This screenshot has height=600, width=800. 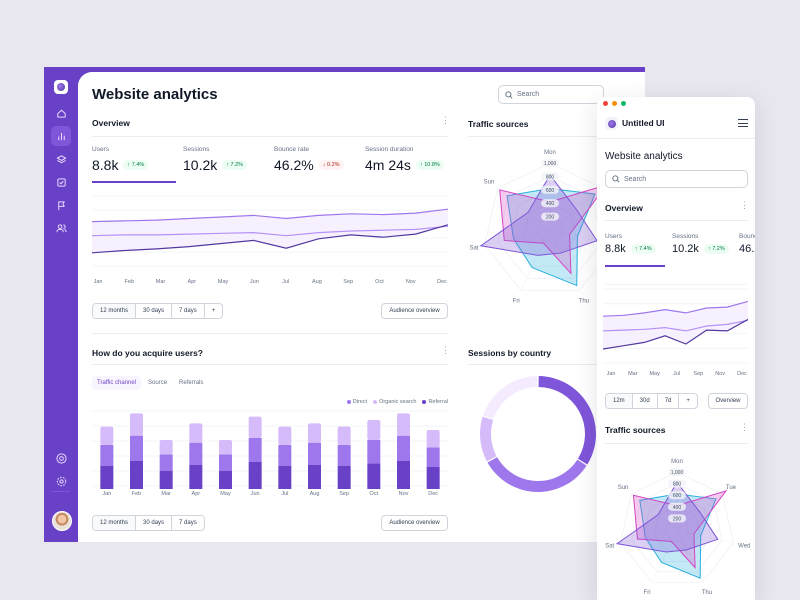 I want to click on menu-icon, so click(x=743, y=123).